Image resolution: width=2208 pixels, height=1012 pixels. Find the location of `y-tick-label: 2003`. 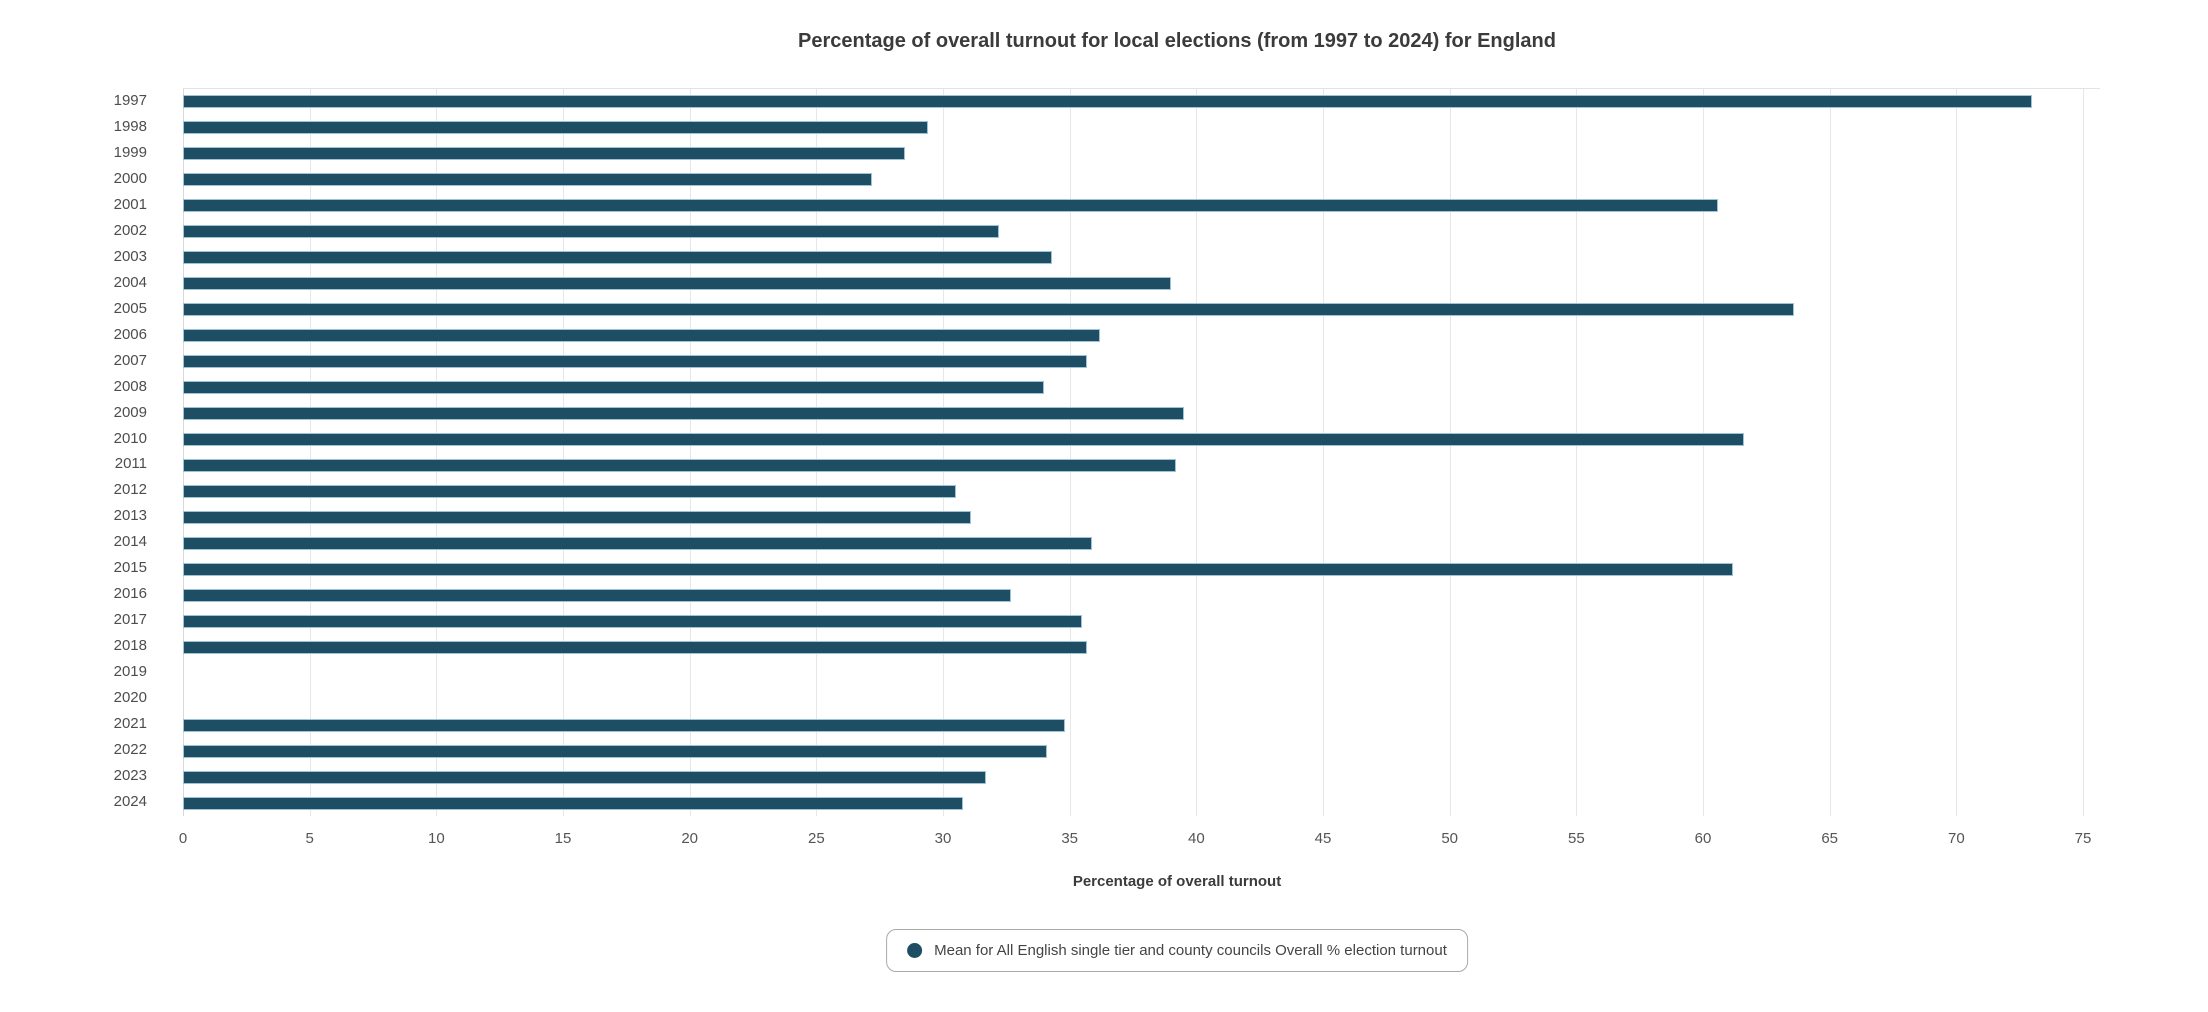

y-tick-label: 2003 is located at coordinates (130, 256).